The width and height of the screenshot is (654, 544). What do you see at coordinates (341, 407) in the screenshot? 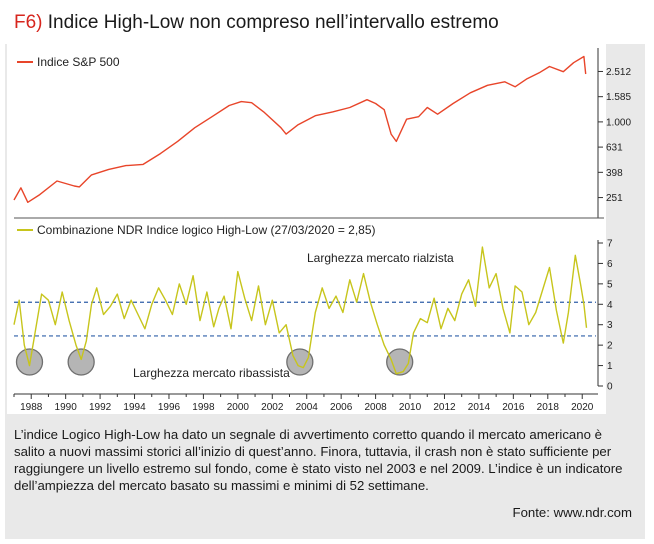
I see `x-tick-label: 2006` at bounding box center [341, 407].